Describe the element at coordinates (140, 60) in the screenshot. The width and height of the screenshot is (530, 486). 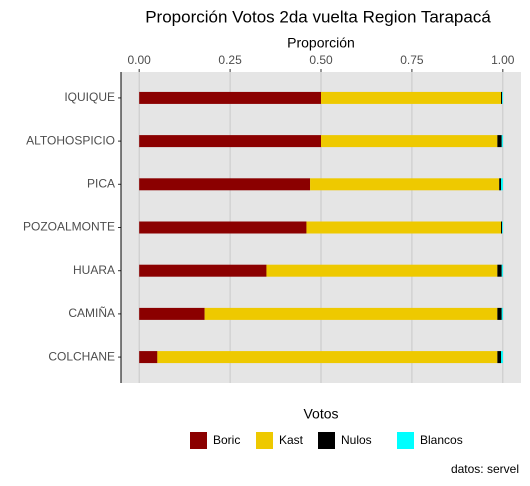
I see `x-tick-label: 0.00` at that location.